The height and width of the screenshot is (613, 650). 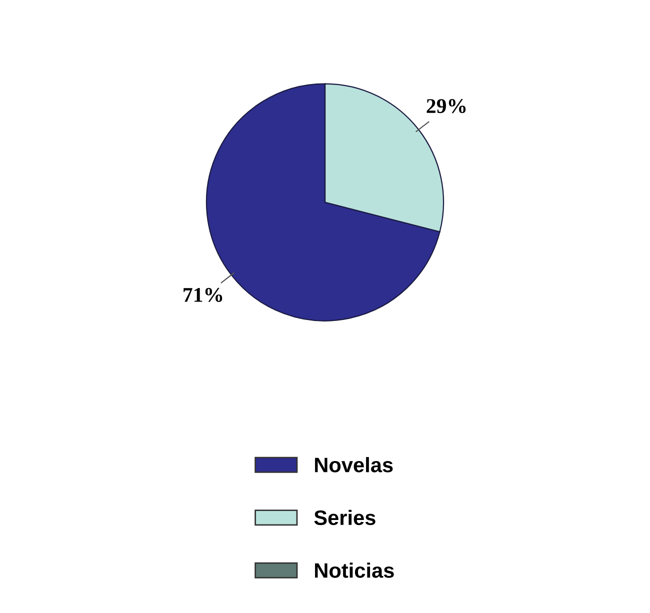 What do you see at coordinates (354, 464) in the screenshot?
I see `legend-label: Novelas` at bounding box center [354, 464].